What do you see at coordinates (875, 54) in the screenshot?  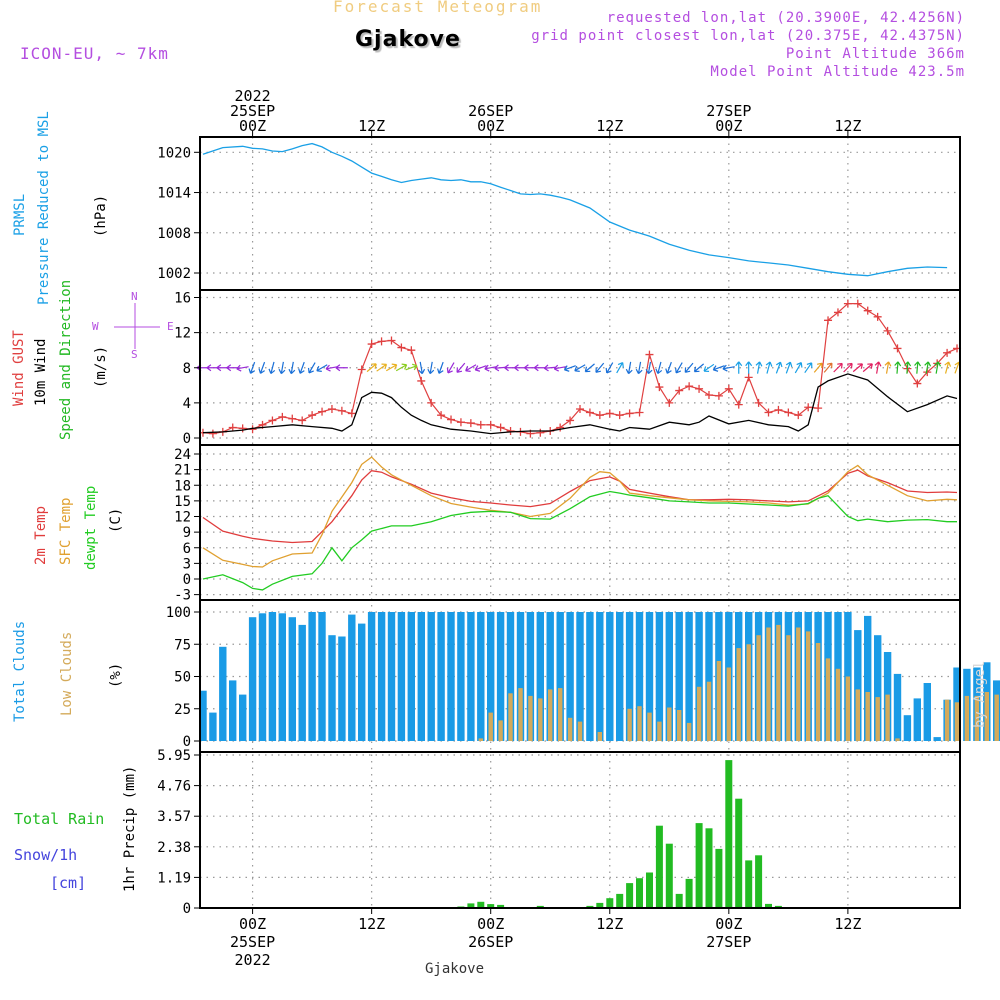 I see `point-altitude: Point Altitude 366m` at bounding box center [875, 54].